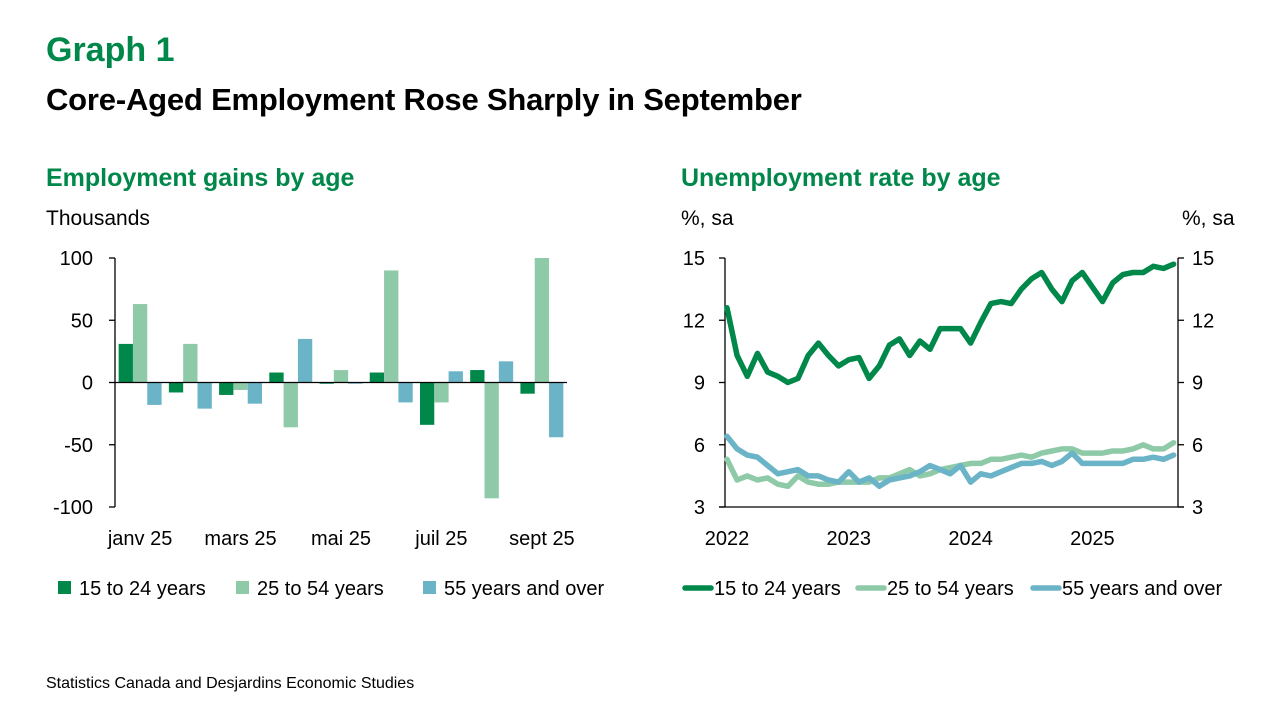  Describe the element at coordinates (87, 384) in the screenshot. I see `bar-y-tick-label: 0` at that location.